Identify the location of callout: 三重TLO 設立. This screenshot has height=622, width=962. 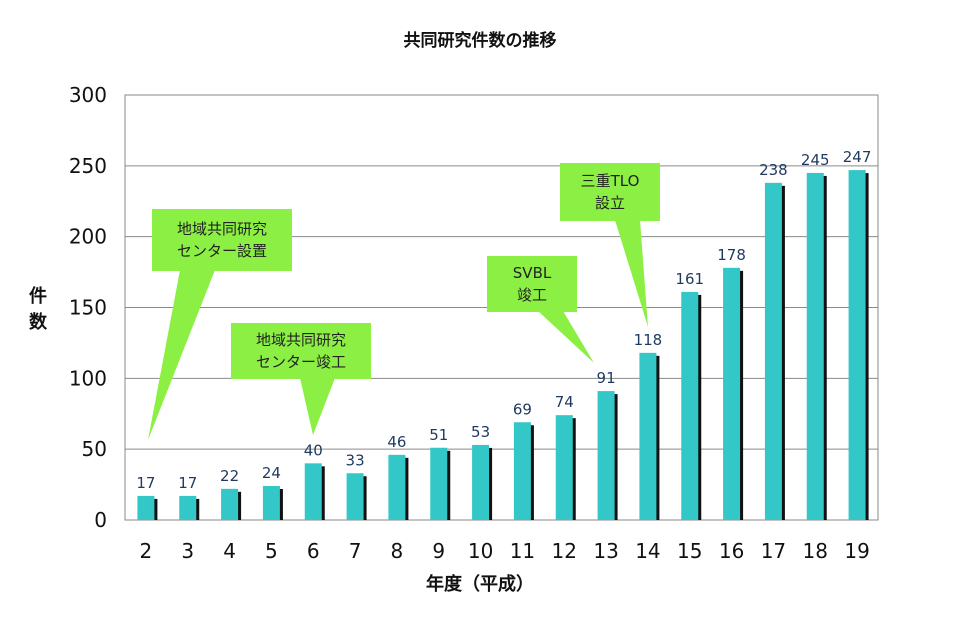
(610, 245).